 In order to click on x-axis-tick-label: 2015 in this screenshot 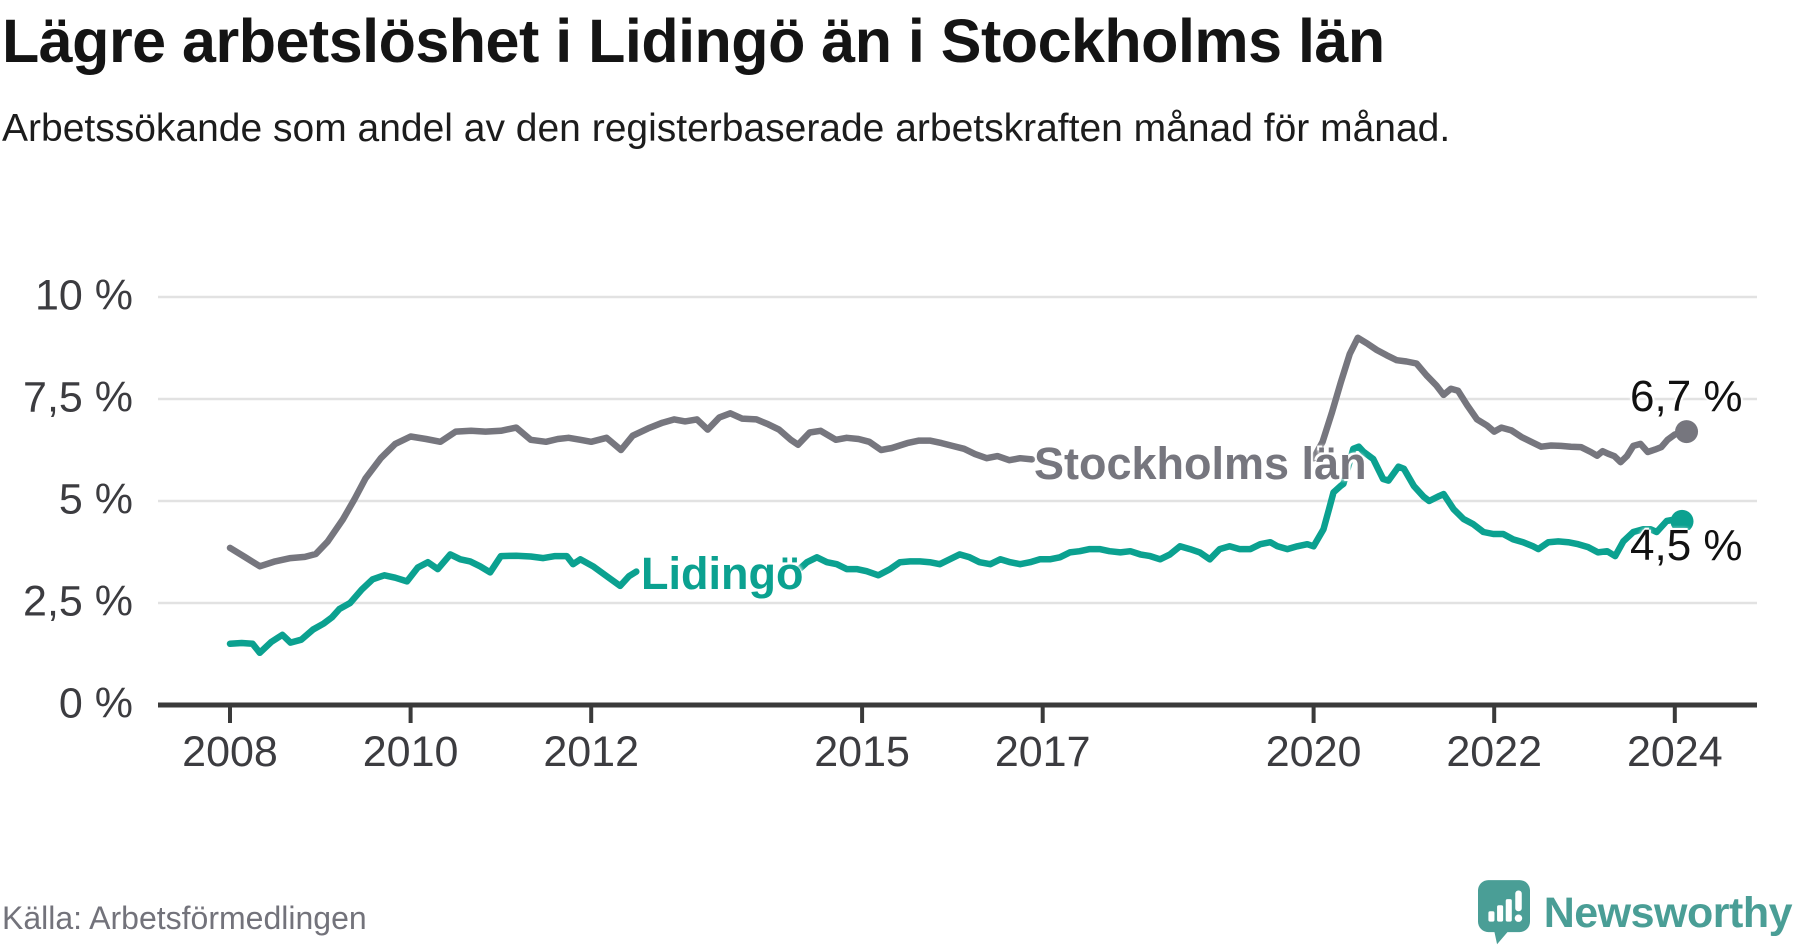, I will do `click(862, 752)`.